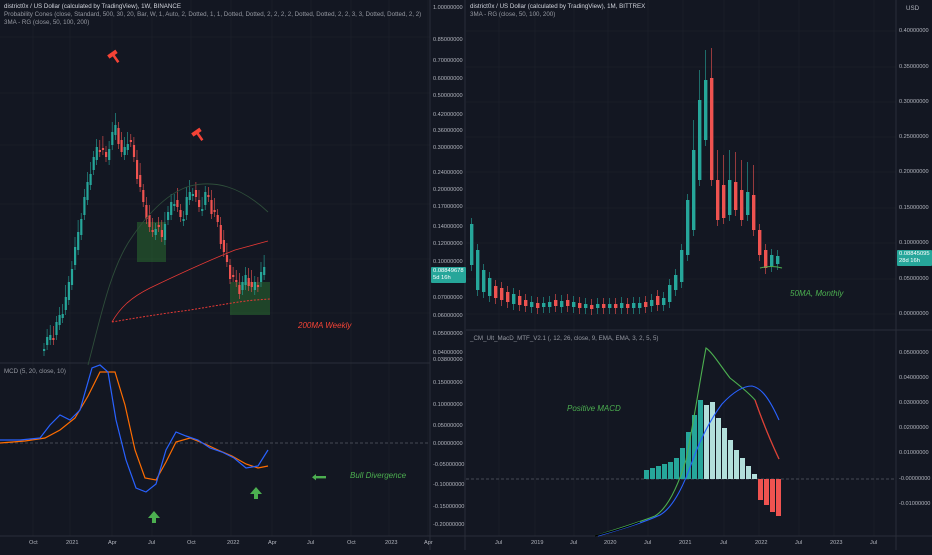 The image size is (932, 555). Describe the element at coordinates (449, 507) in the screenshot. I see `macd-tick-label: -0.15000000` at that location.